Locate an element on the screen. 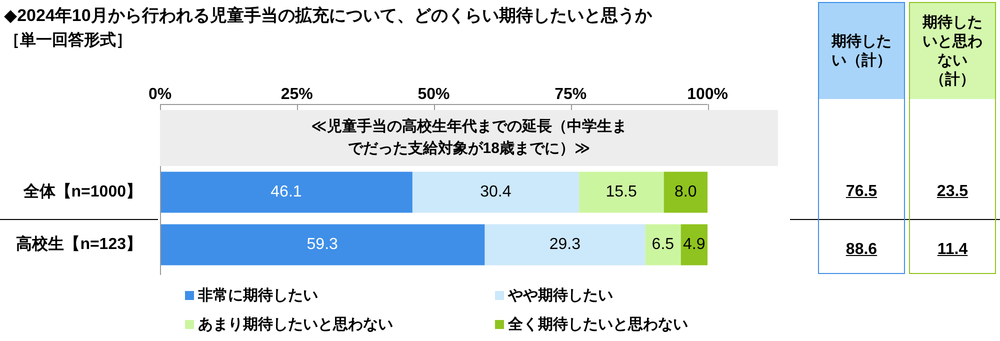 This screenshot has width=1000, height=341. text: 88.6 is located at coordinates (861, 250).